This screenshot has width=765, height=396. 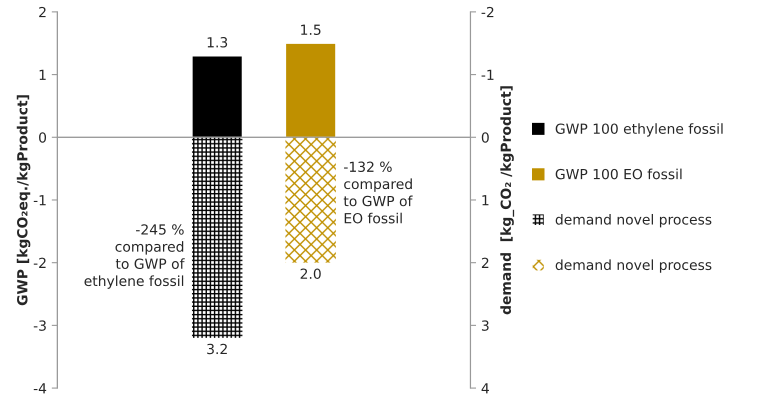 What do you see at coordinates (485, 137) in the screenshot?
I see `y2-tick-label: 0` at bounding box center [485, 137].